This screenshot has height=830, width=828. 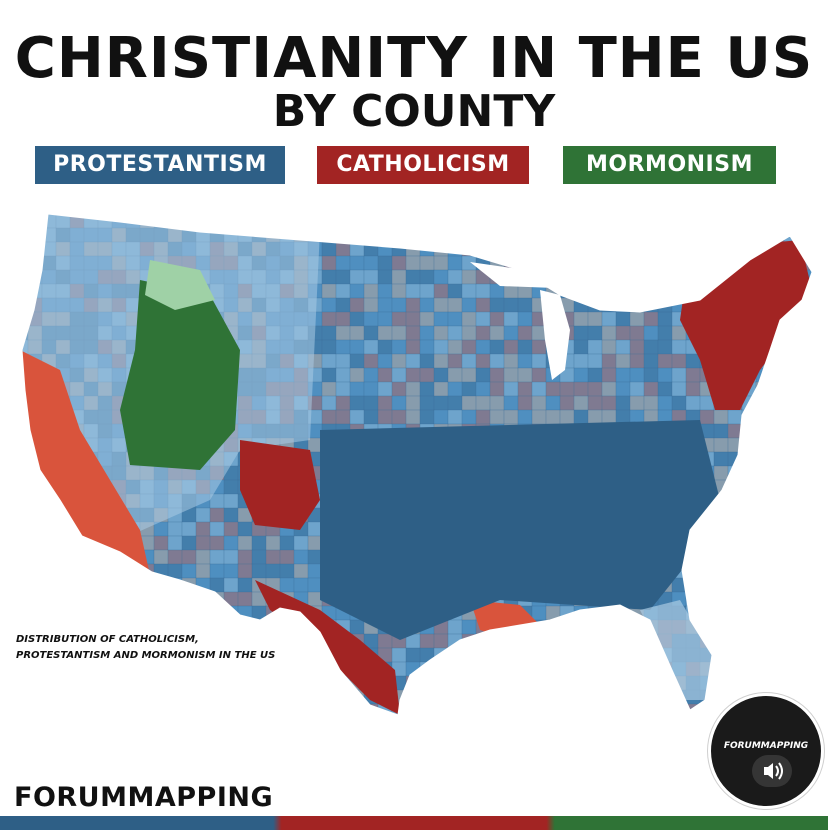 What do you see at coordinates (180, 375) in the screenshot?
I see `mormon-region-utah` at bounding box center [180, 375].